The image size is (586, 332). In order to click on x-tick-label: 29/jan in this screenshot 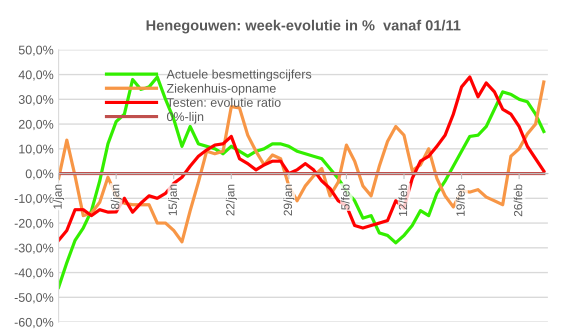, I will do `click(288, 200)`.